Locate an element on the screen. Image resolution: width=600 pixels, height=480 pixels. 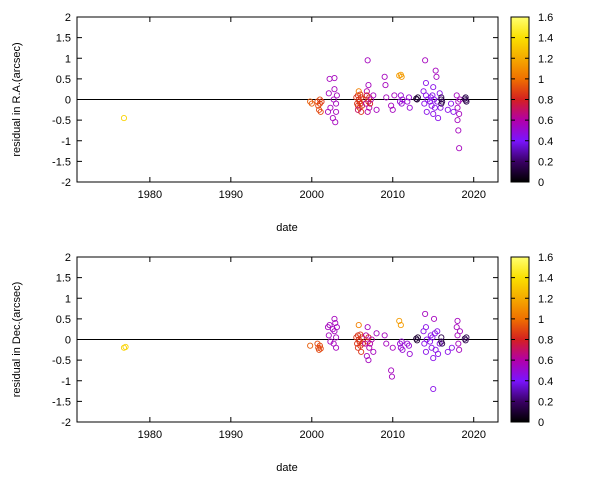
dec-y-axis-title: residual in Dec.(arcsec) is located at coordinates (17, 340).